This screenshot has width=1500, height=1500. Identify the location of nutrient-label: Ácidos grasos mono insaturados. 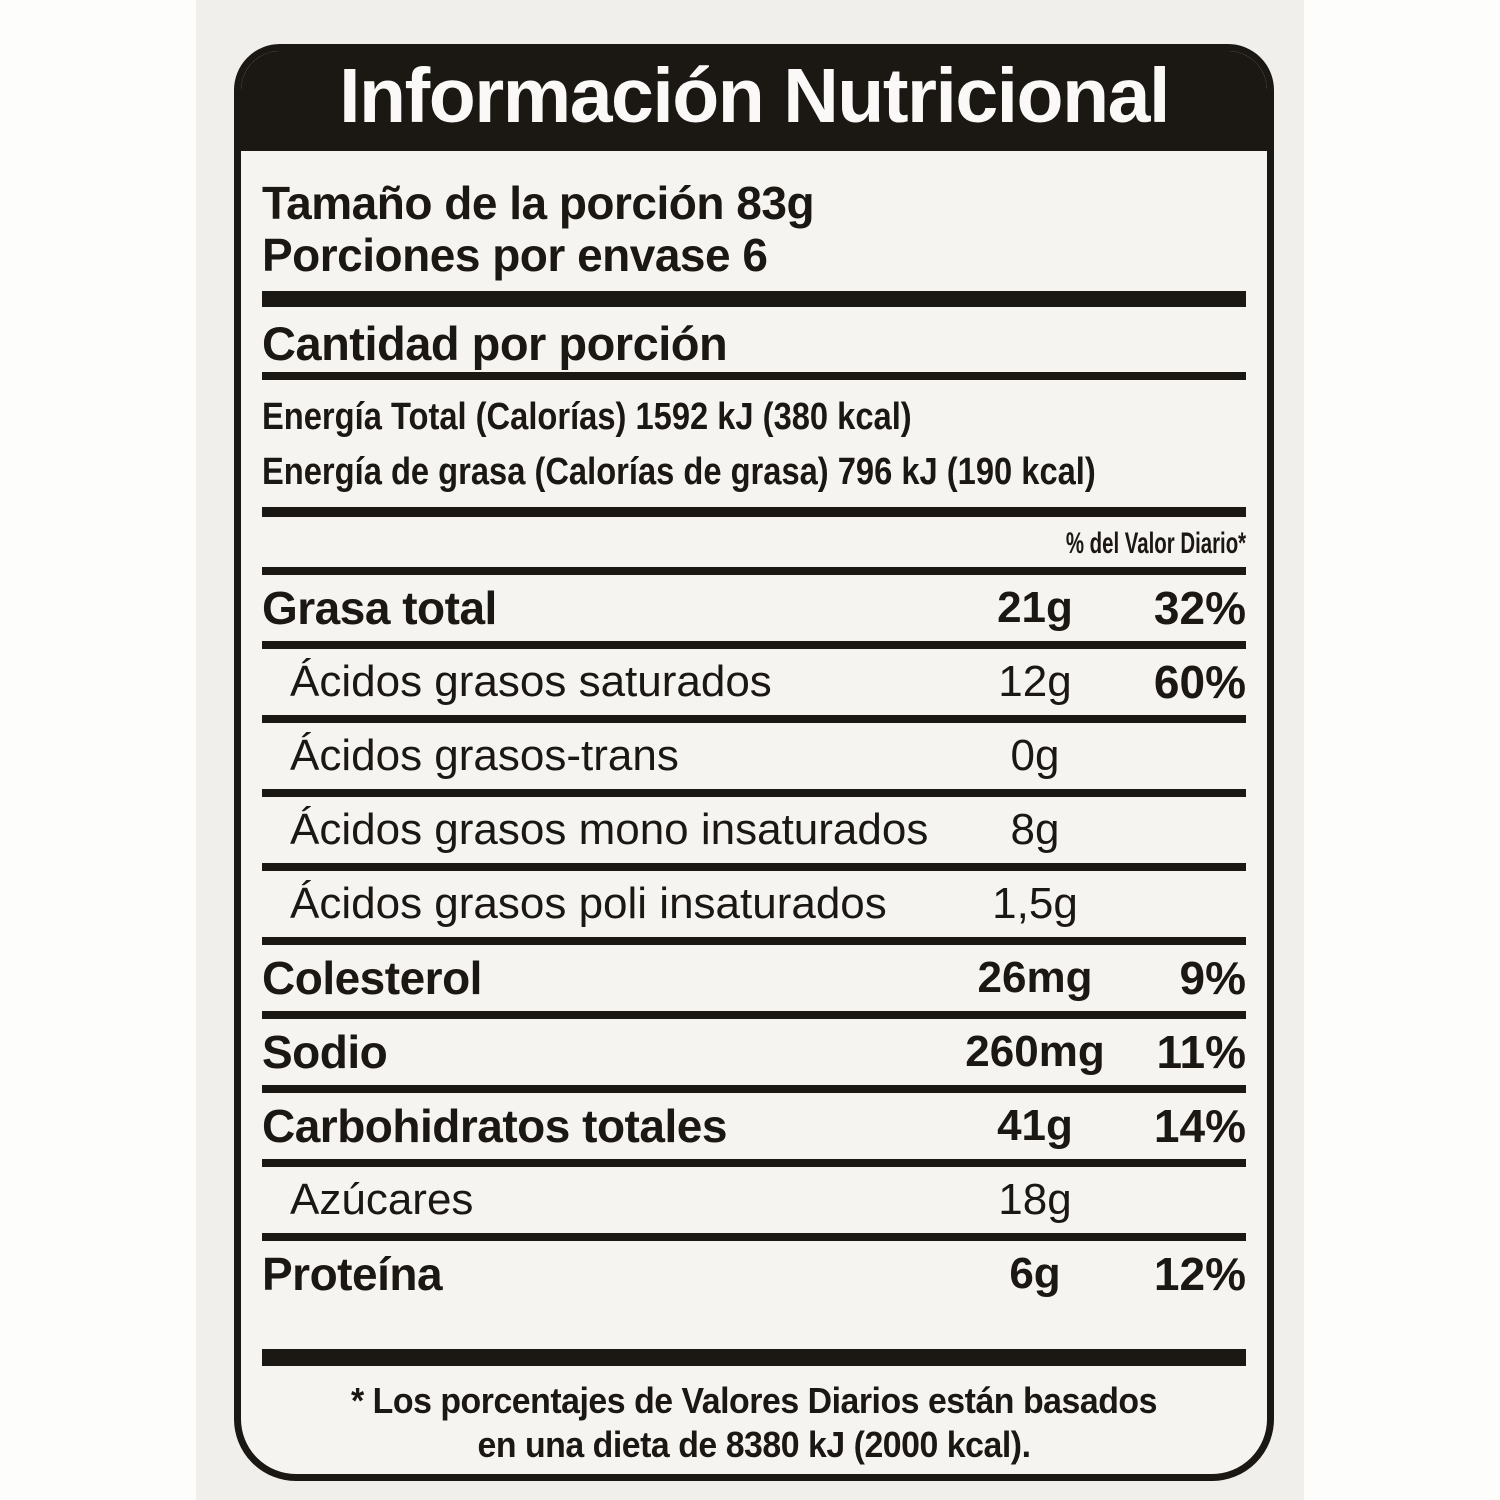
(609, 829).